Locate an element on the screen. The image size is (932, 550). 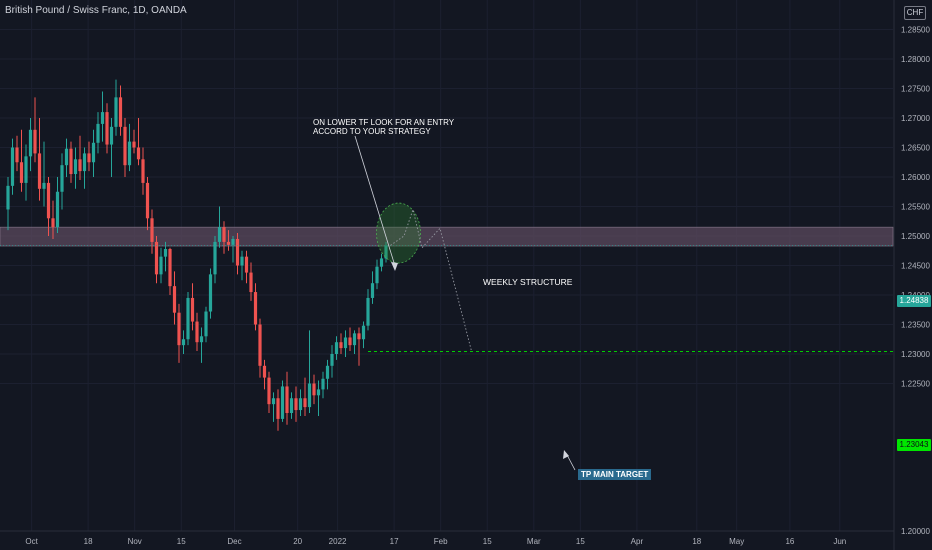
last-price-tag: 1.24838 is located at coordinates (914, 301).